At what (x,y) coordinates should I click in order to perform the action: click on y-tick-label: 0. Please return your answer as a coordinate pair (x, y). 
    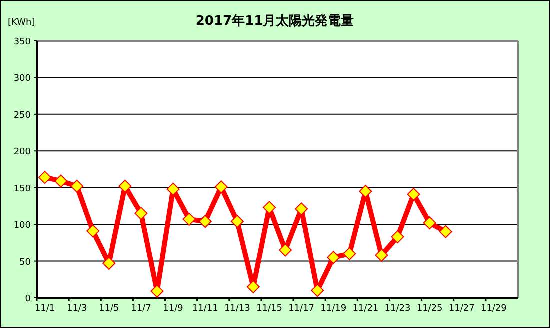
    Looking at the image, I should click on (28, 299).